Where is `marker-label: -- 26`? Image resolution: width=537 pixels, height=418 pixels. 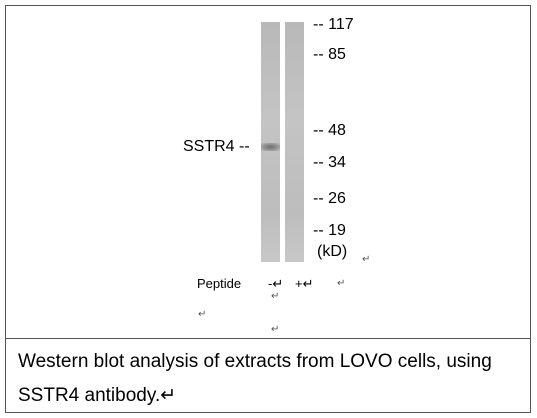
marker-label: -- 26 is located at coordinates (329, 198).